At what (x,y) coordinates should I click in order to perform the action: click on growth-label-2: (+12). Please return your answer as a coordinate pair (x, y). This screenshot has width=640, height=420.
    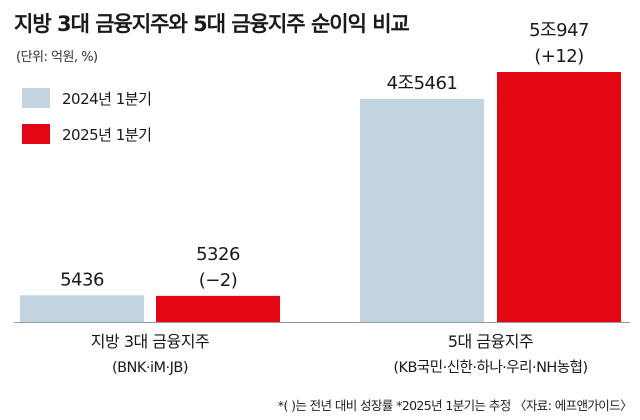
    Looking at the image, I should click on (559, 56).